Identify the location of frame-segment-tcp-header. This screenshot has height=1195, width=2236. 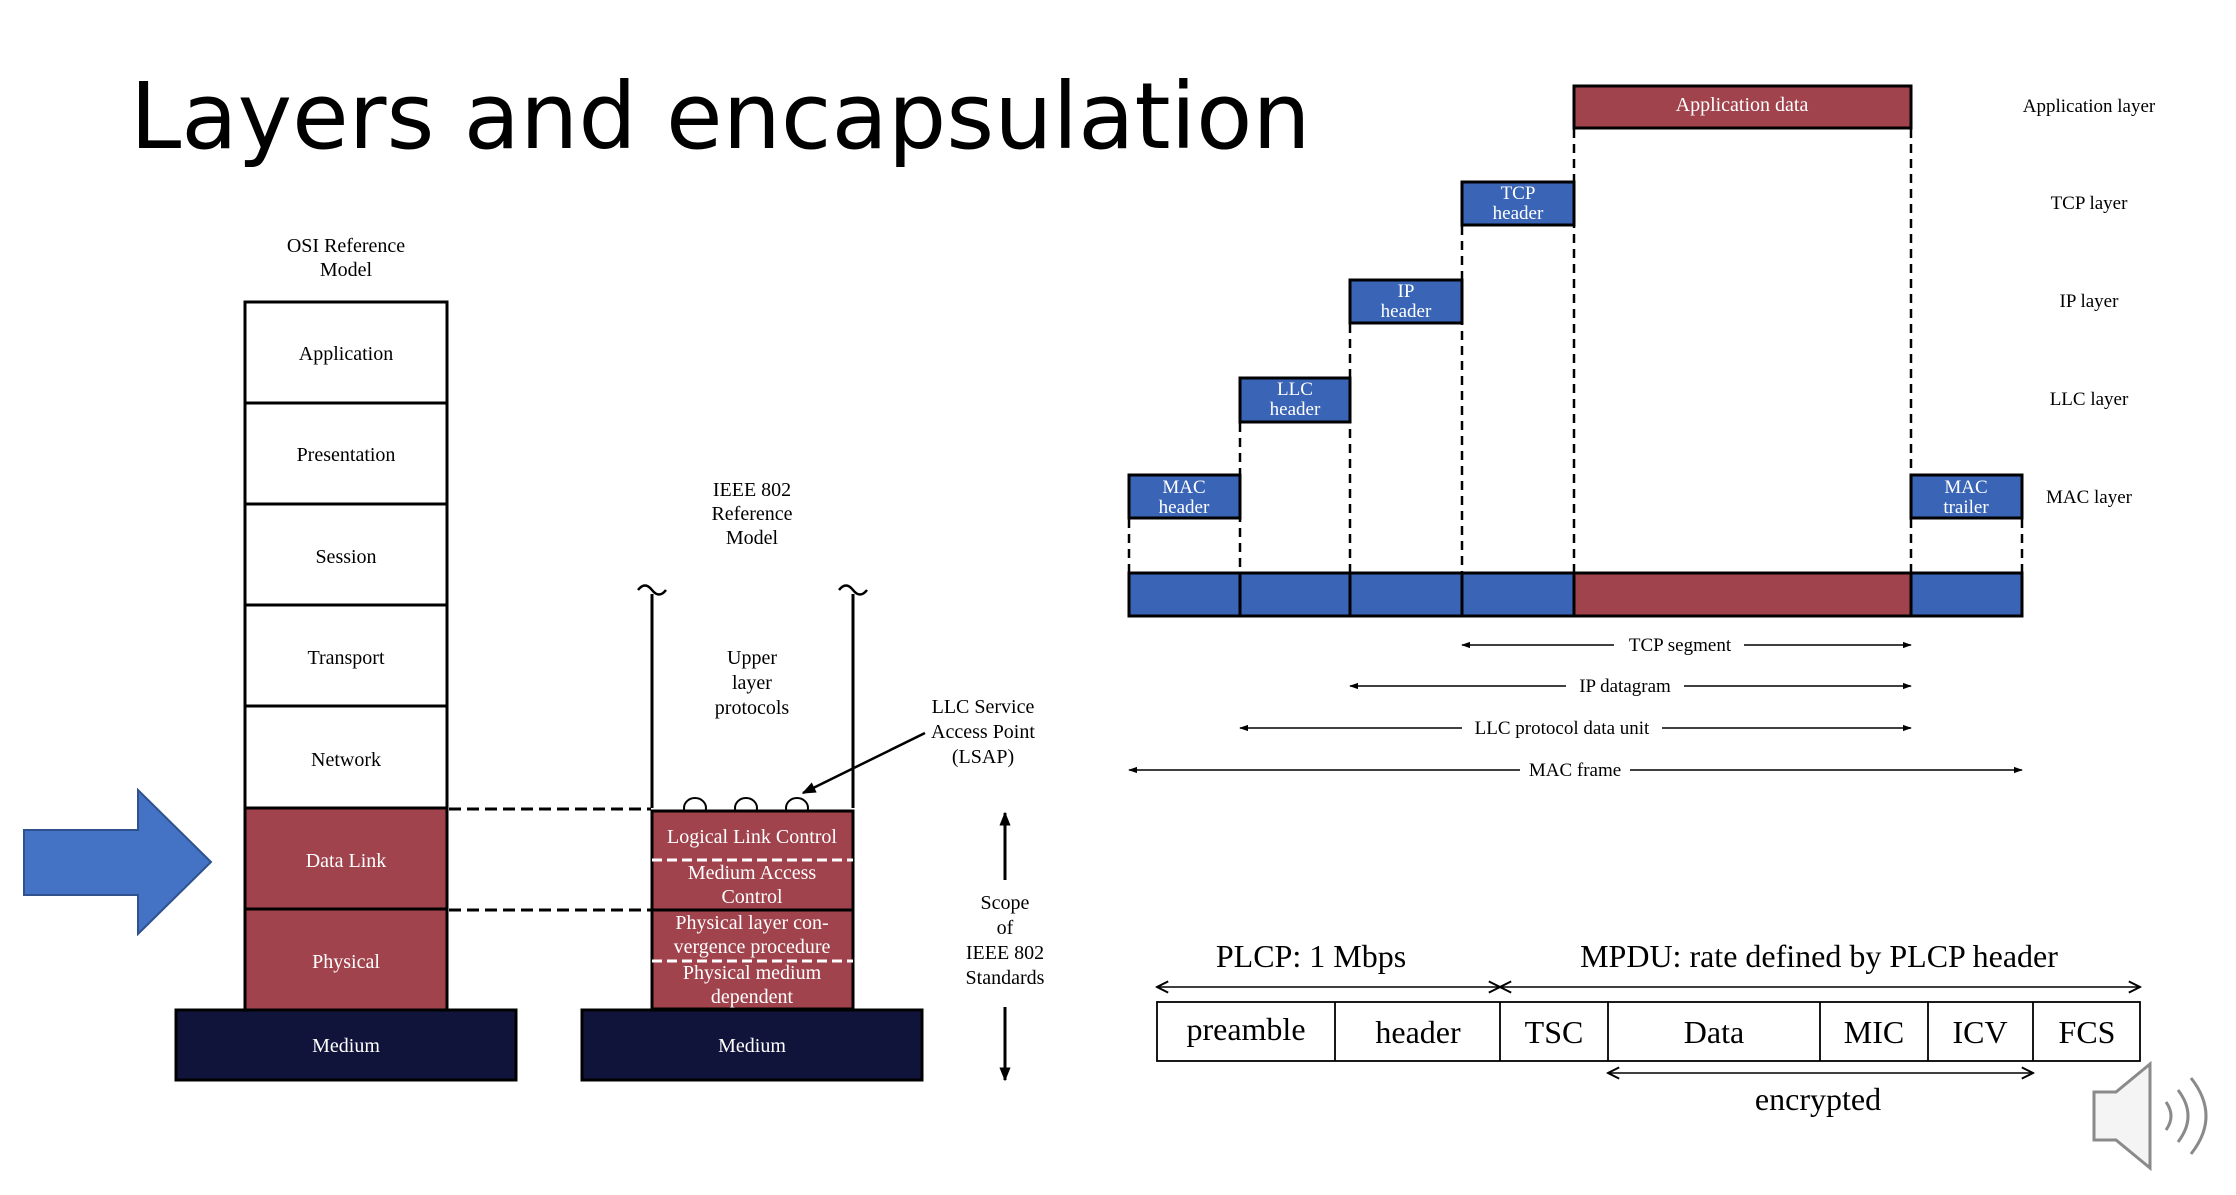
(1518, 594).